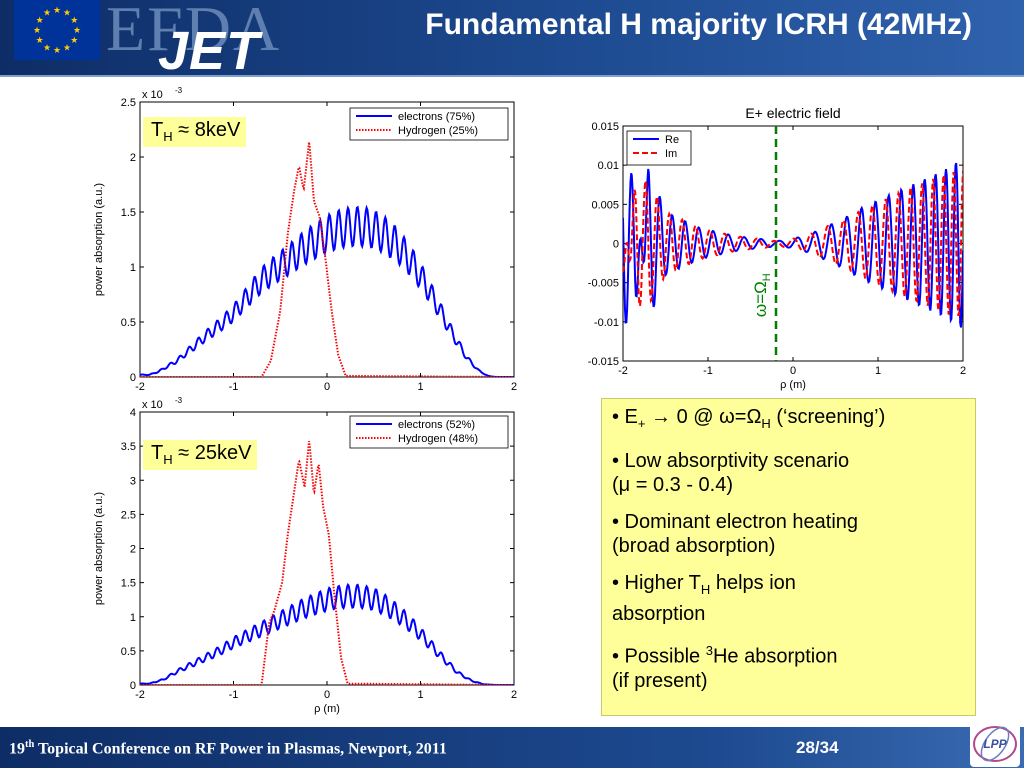 The height and width of the screenshot is (772, 1024). Describe the element at coordinates (512, 76) in the screenshot. I see `header-divider` at that location.